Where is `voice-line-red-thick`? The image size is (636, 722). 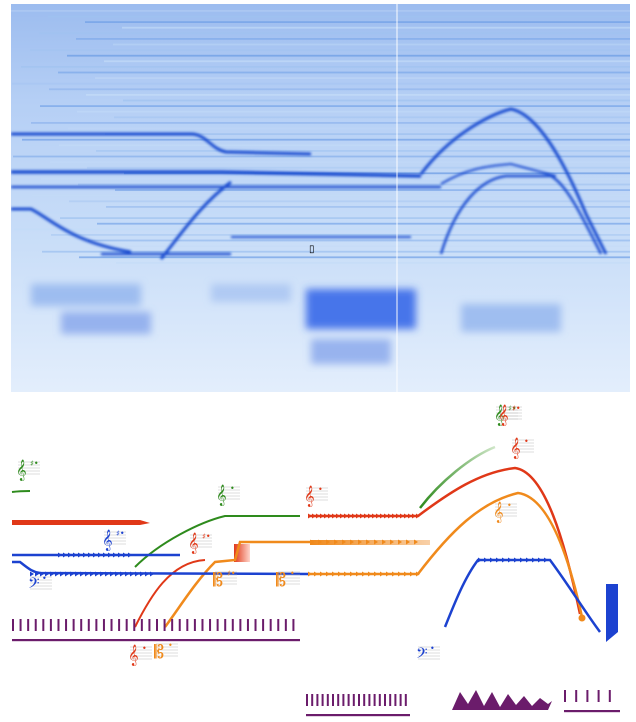
voice-line-red-thick is located at coordinates (81, 522).